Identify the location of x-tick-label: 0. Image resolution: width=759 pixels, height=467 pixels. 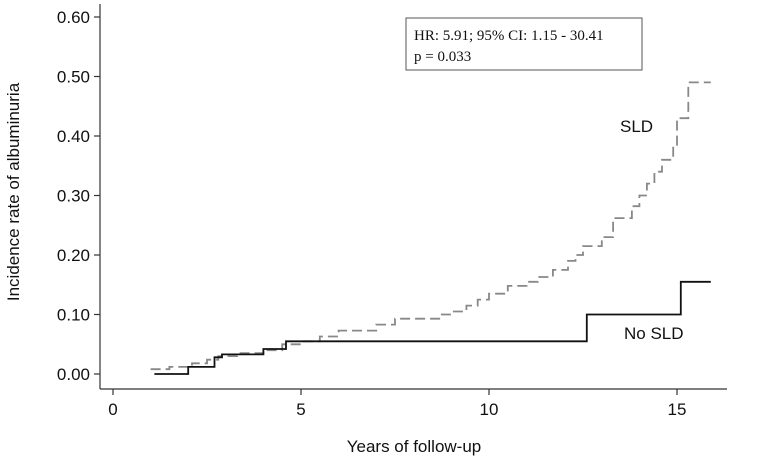
(112, 409).